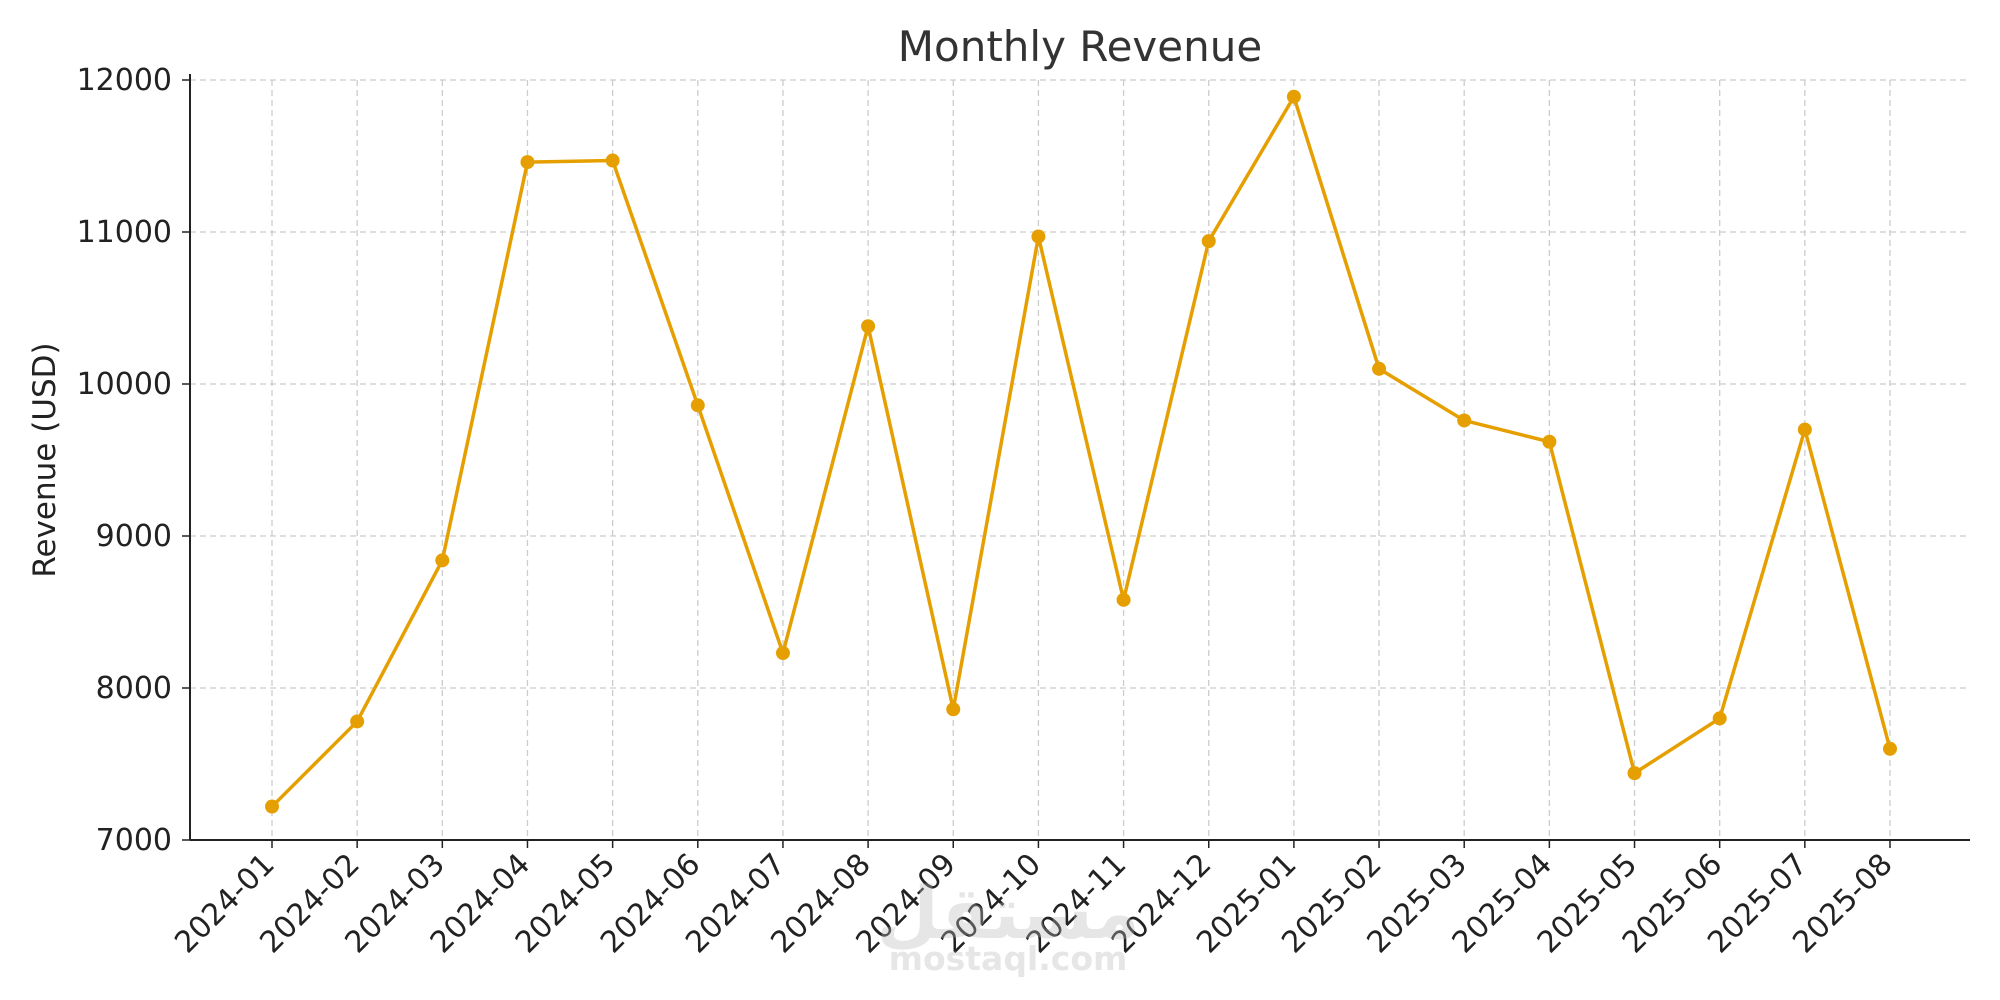 The width and height of the screenshot is (2000, 1000). Describe the element at coordinates (45, 459) in the screenshot. I see `y-axis-label: Revenue (USD)` at that location.